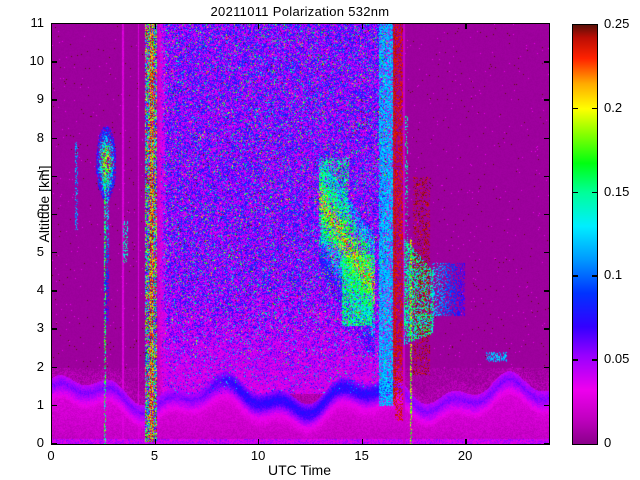  What do you see at coordinates (465, 455) in the screenshot?
I see `x-tick-label: 20` at bounding box center [465, 455].